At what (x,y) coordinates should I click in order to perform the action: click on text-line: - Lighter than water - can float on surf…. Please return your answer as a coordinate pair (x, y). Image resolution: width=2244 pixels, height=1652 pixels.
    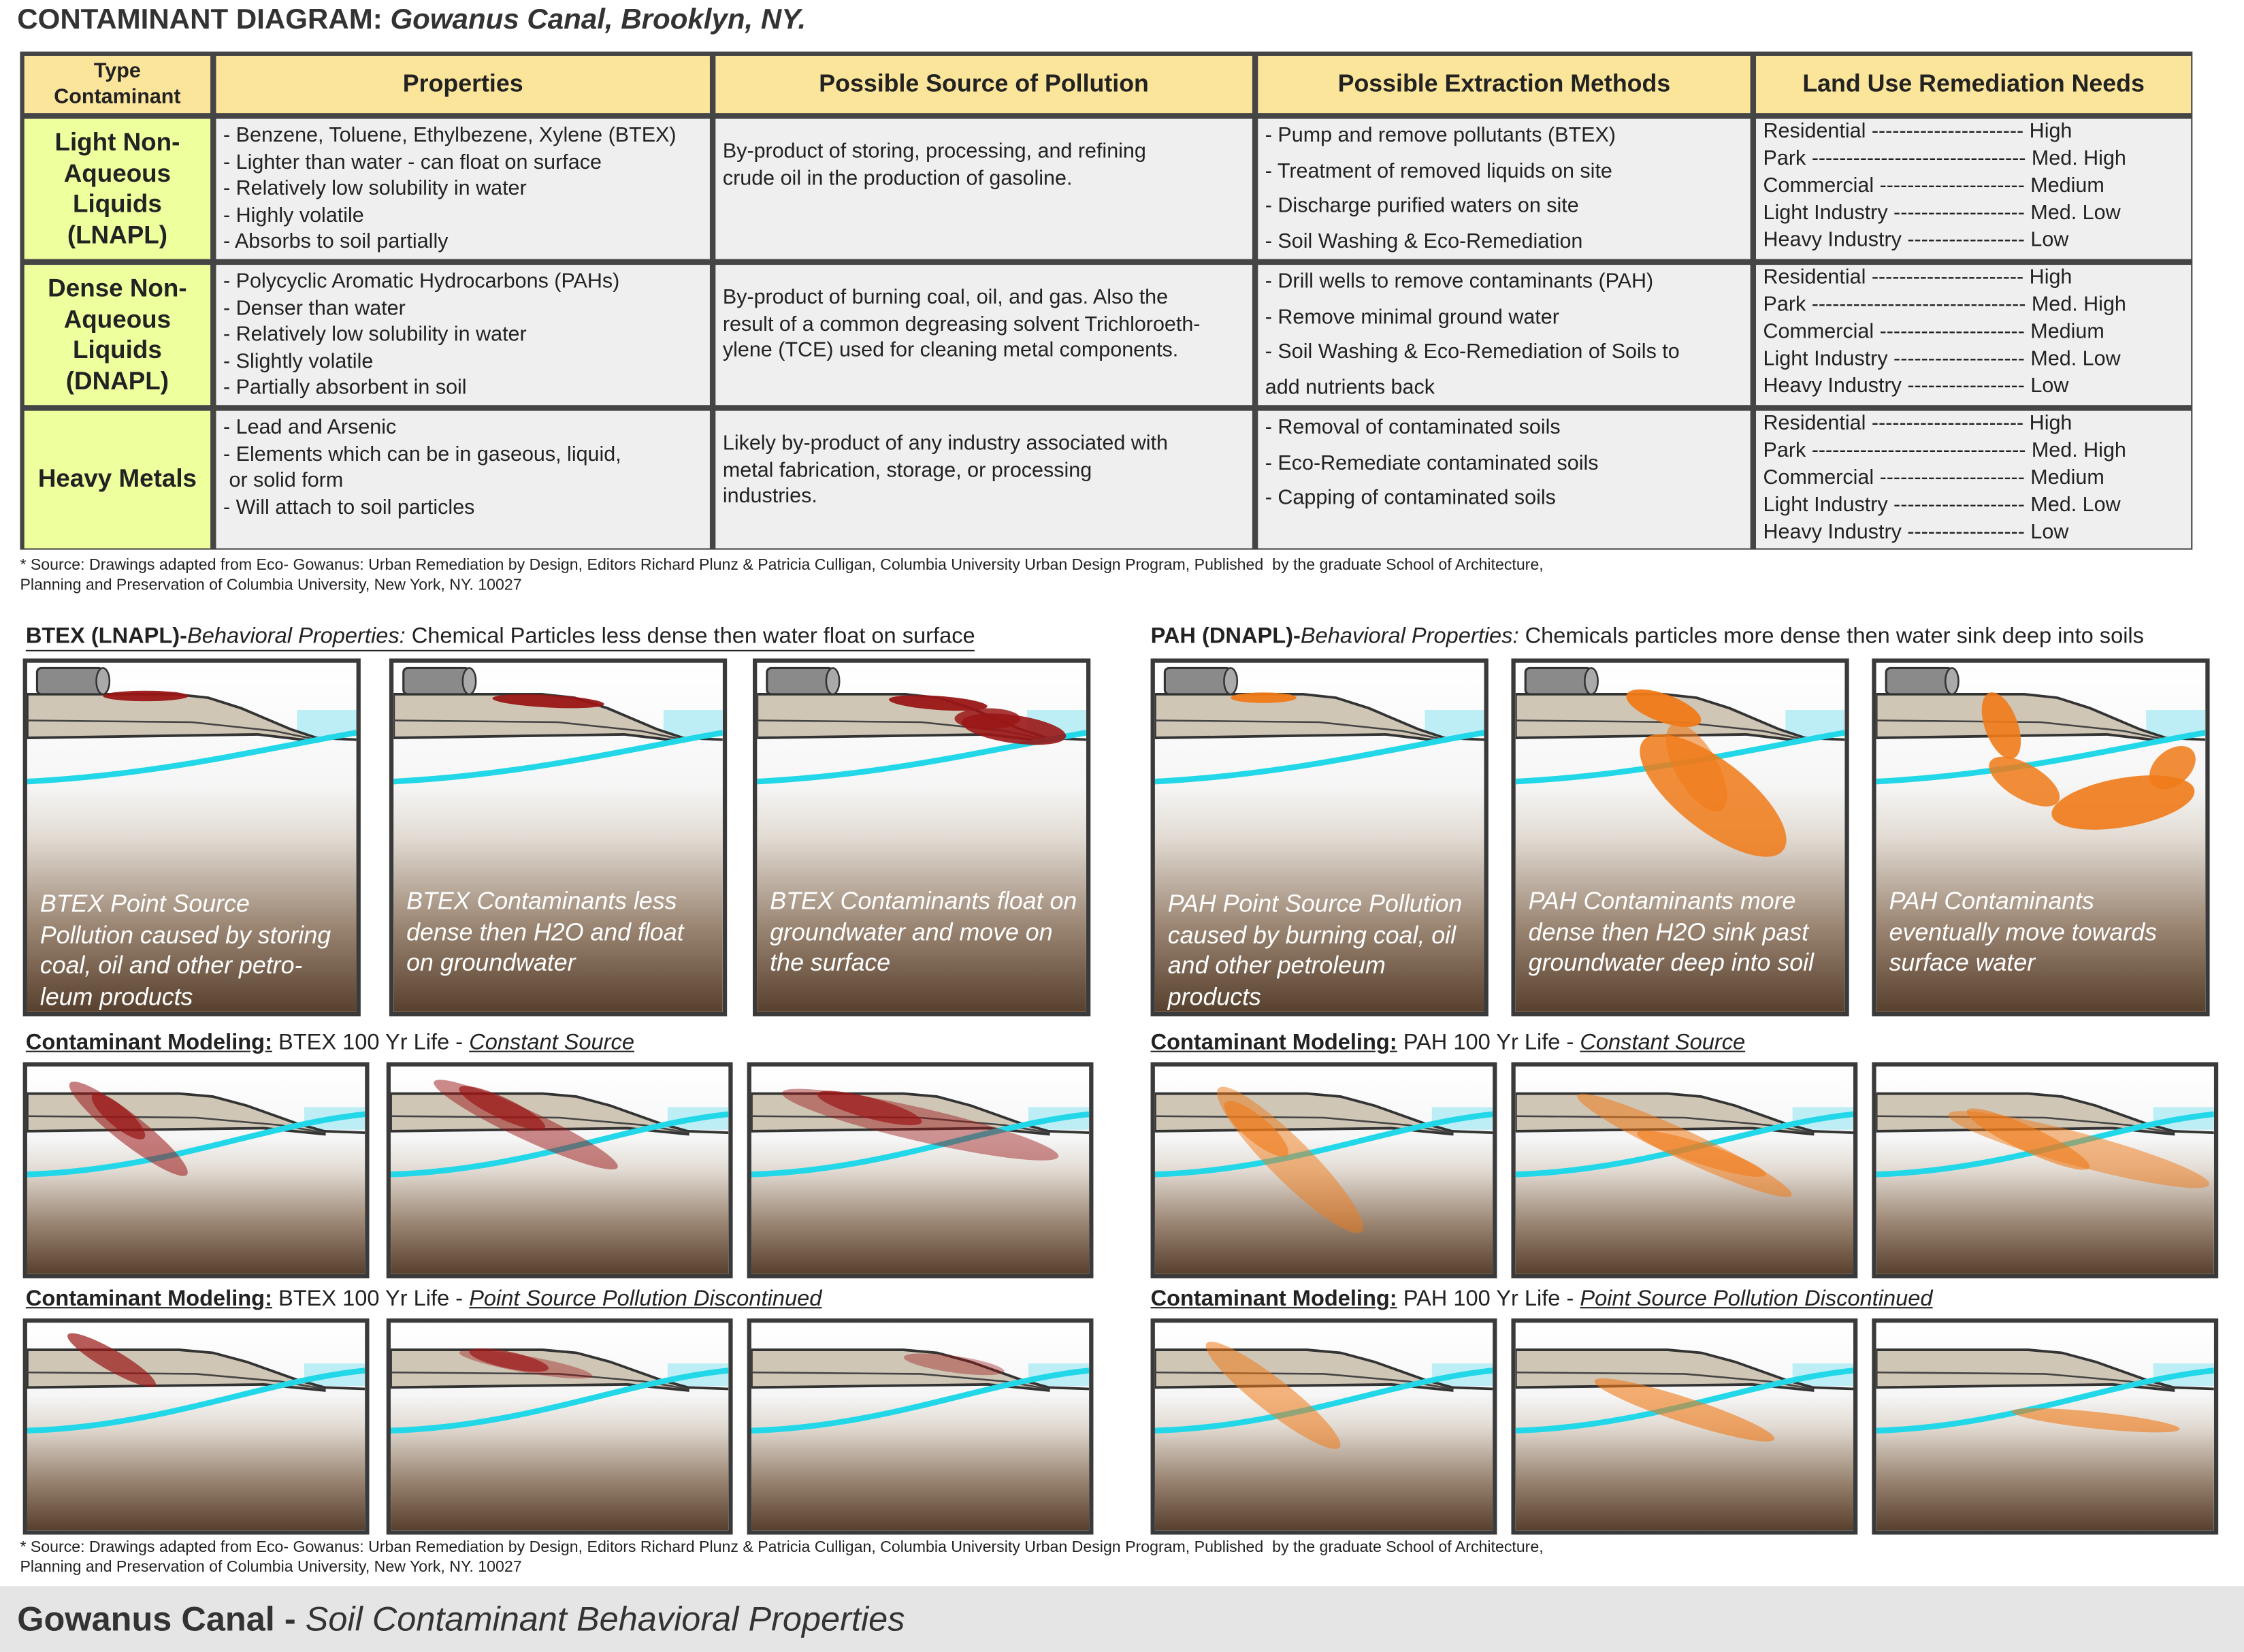
    Looking at the image, I should click on (412, 162).